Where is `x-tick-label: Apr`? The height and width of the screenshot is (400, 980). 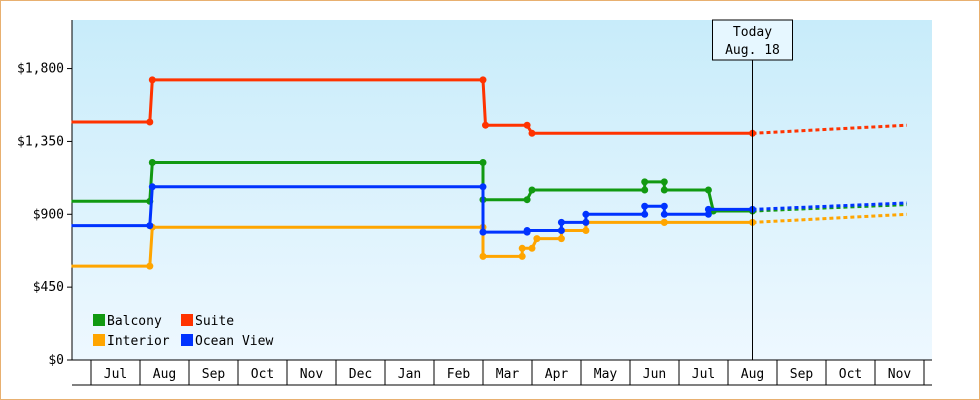 x-tick-label: Apr is located at coordinates (557, 374).